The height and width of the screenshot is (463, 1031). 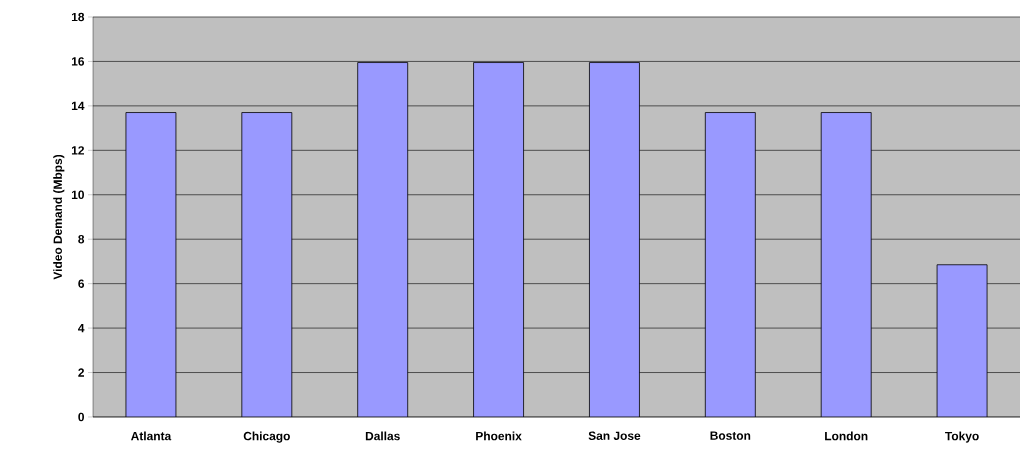 What do you see at coordinates (59, 217) in the screenshot?
I see `y-axis-title: Video Demand (Mbps)` at bounding box center [59, 217].